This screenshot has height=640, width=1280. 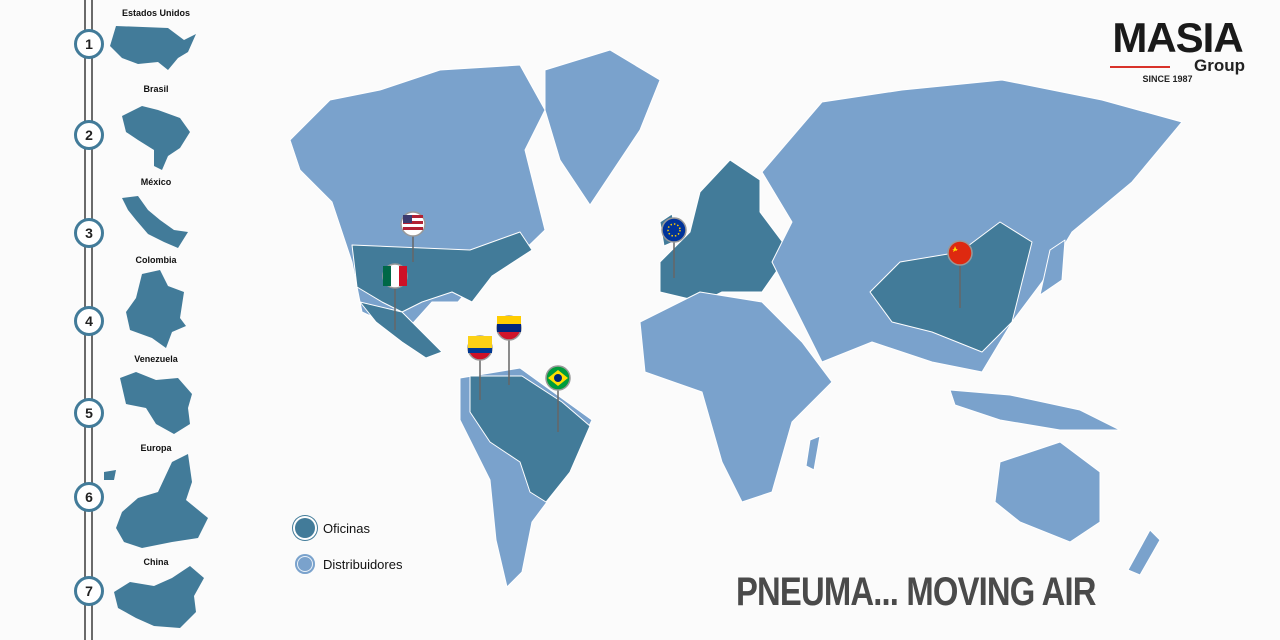 I want to click on legend-distributors: Distribuidores, so click(x=348, y=564).